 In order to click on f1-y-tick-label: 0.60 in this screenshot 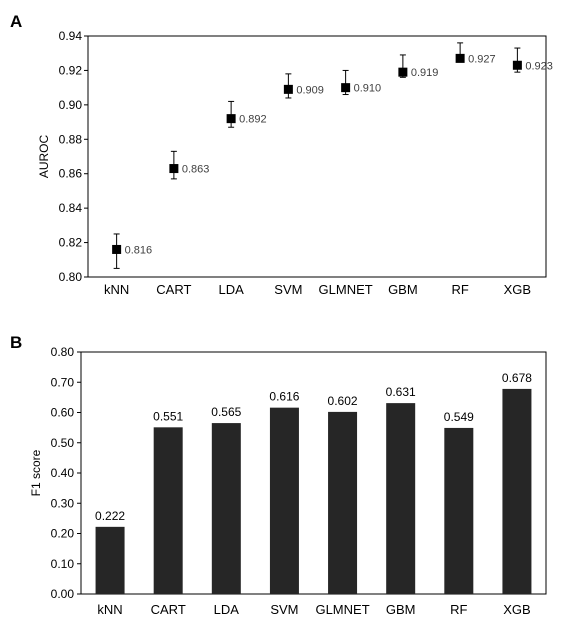, I will do `click(63, 413)`.